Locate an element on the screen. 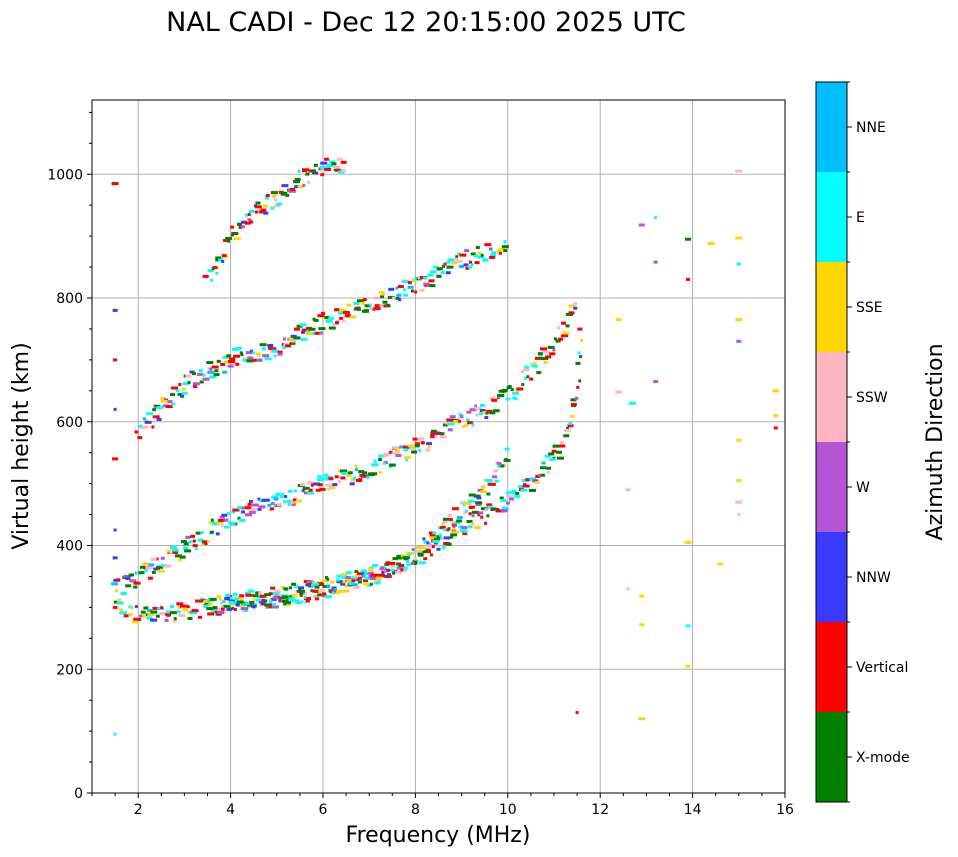  x-tick-label: 4 is located at coordinates (230, 810).